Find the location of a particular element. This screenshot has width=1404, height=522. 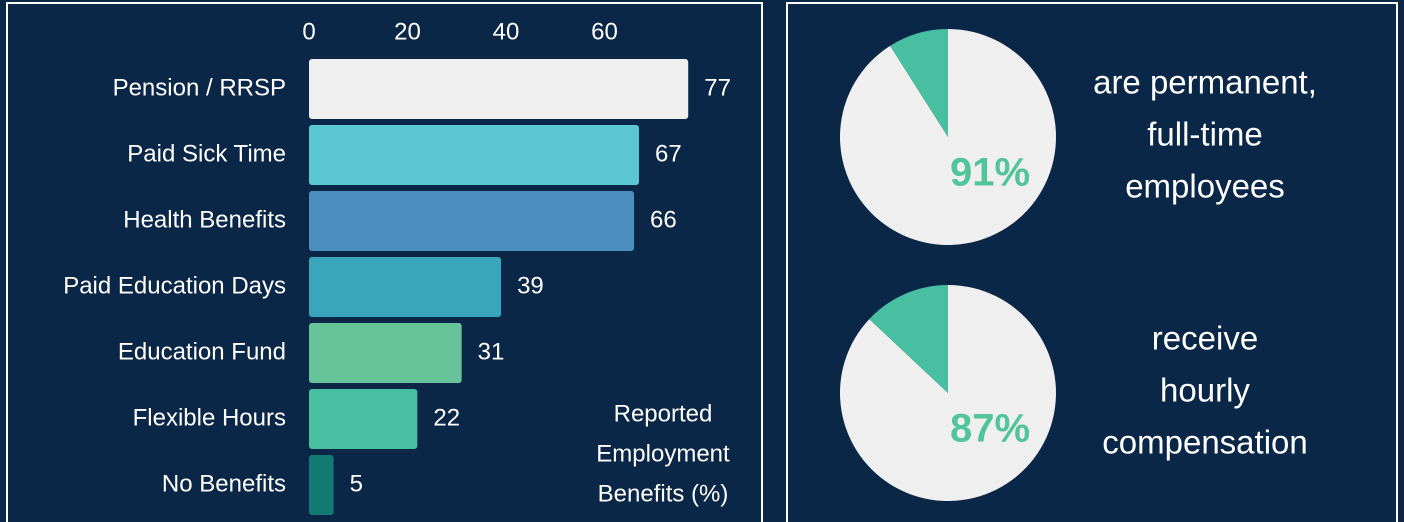

x-tick-label: 60 is located at coordinates (604, 31).